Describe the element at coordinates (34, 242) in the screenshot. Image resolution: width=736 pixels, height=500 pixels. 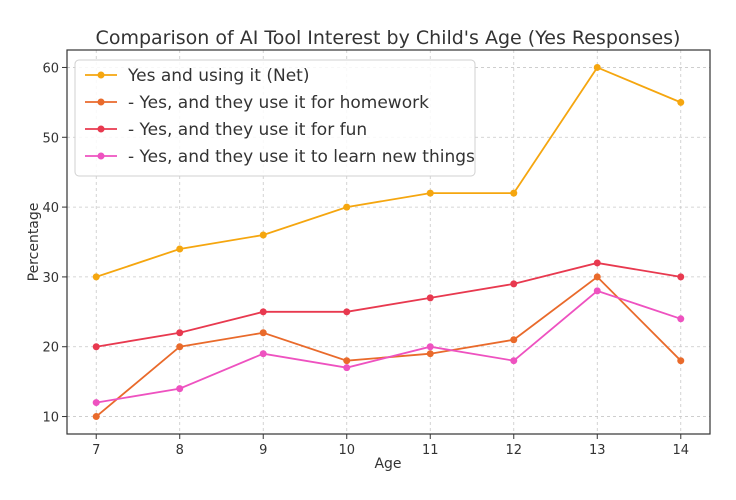
I see `y-axis-label: Percentage` at that location.